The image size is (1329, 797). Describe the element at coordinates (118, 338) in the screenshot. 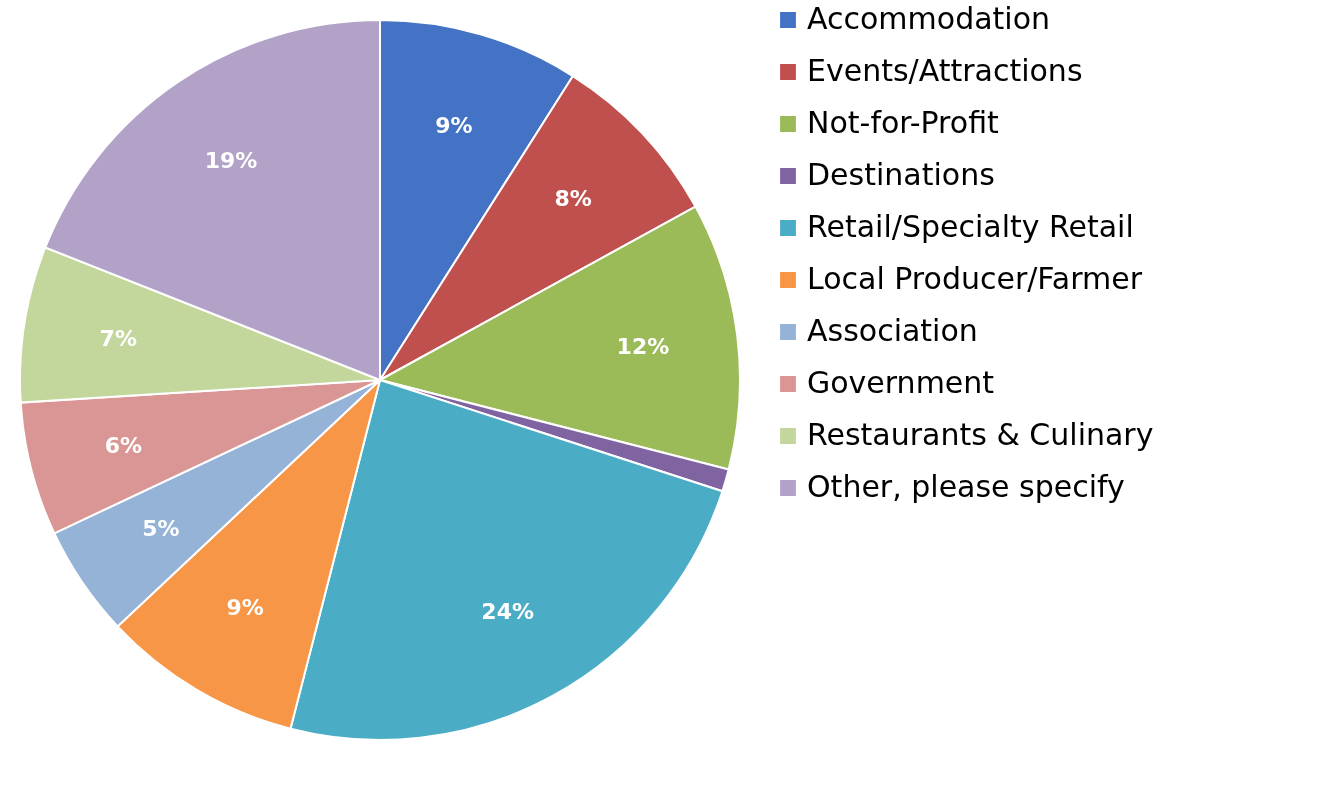

I see `data-label: 7%` at that location.